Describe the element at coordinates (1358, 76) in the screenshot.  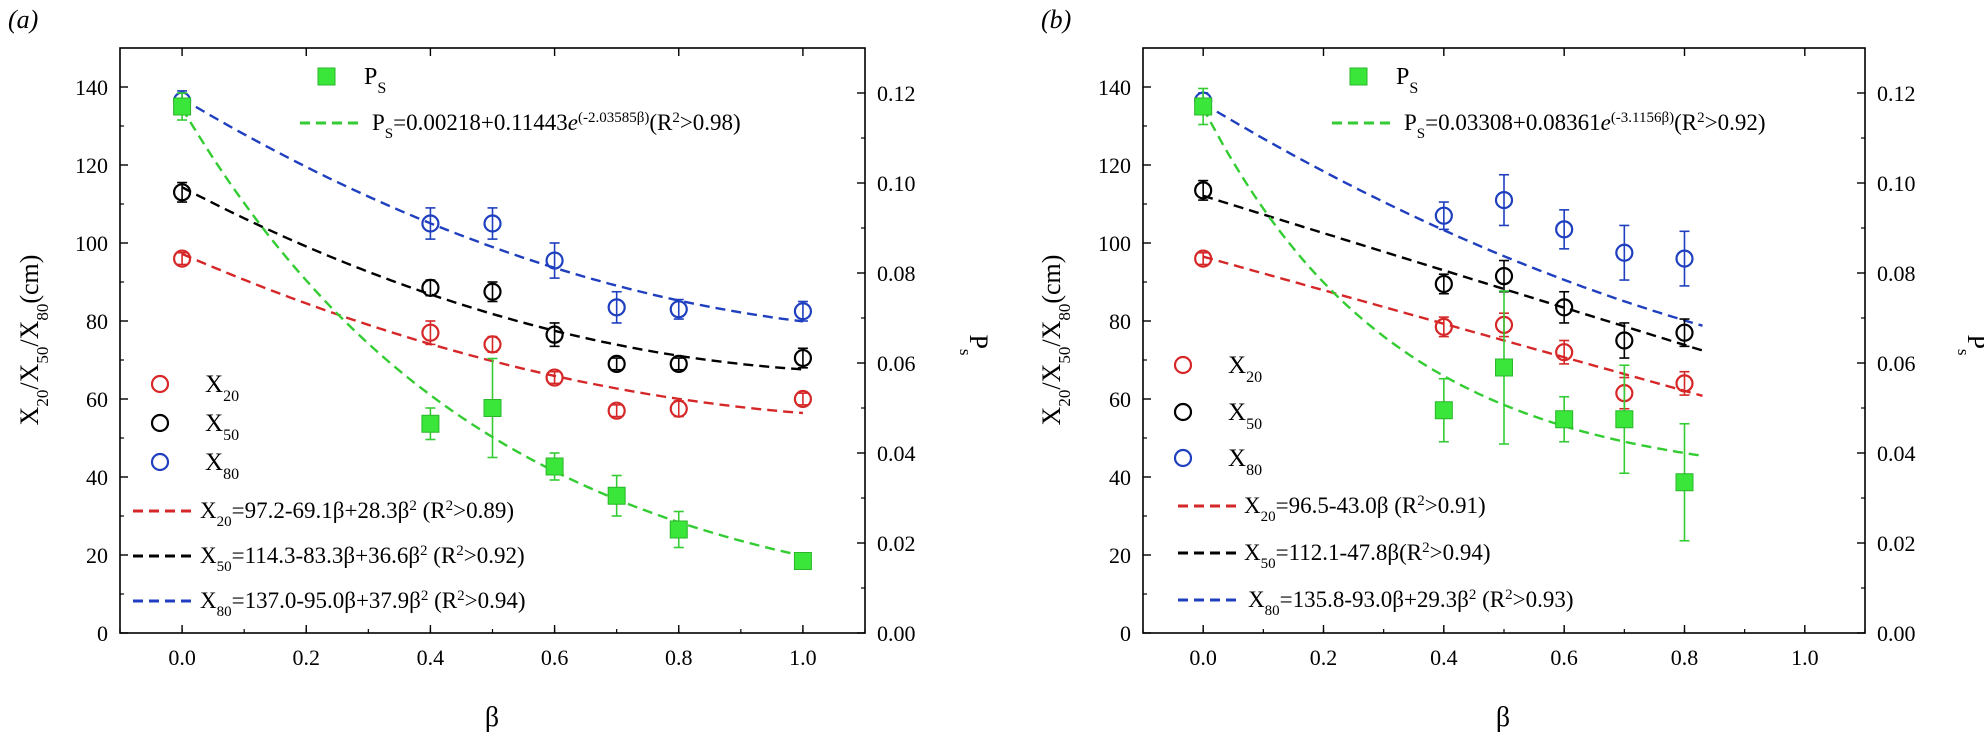
I see `legend-ps-marker-b` at that location.